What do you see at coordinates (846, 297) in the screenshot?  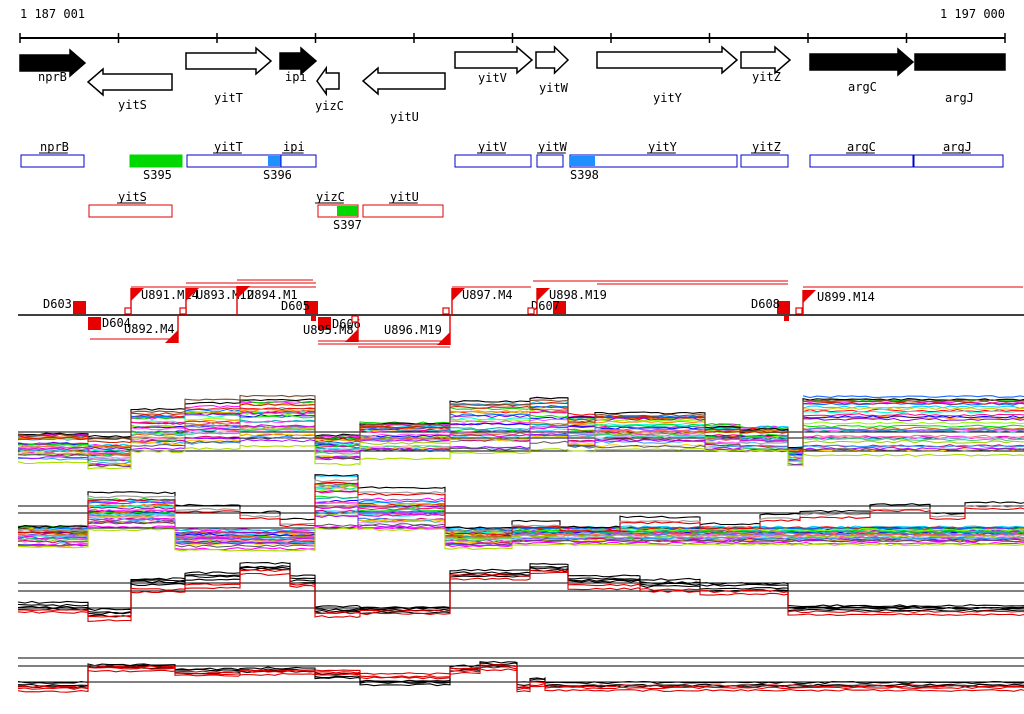 I see `shift-marker-label-u899-m14: U899.M14` at bounding box center [846, 297].